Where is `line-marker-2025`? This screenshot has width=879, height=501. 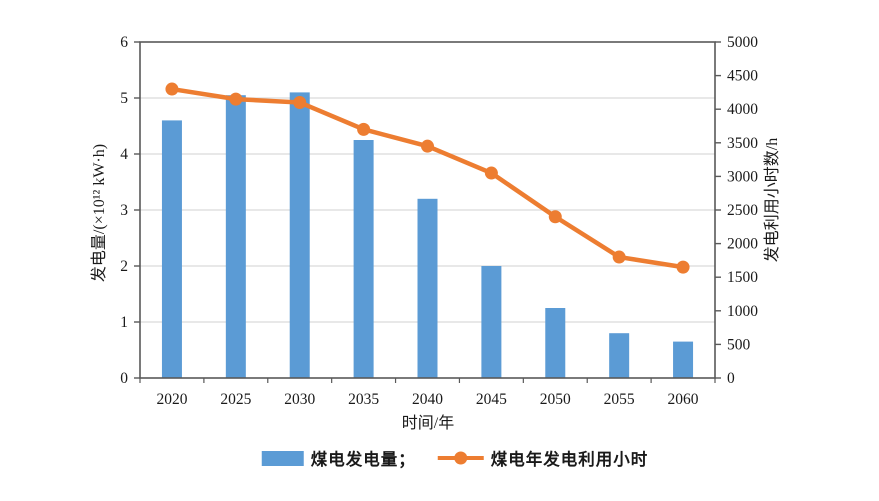
line-marker-2025 is located at coordinates (236, 99).